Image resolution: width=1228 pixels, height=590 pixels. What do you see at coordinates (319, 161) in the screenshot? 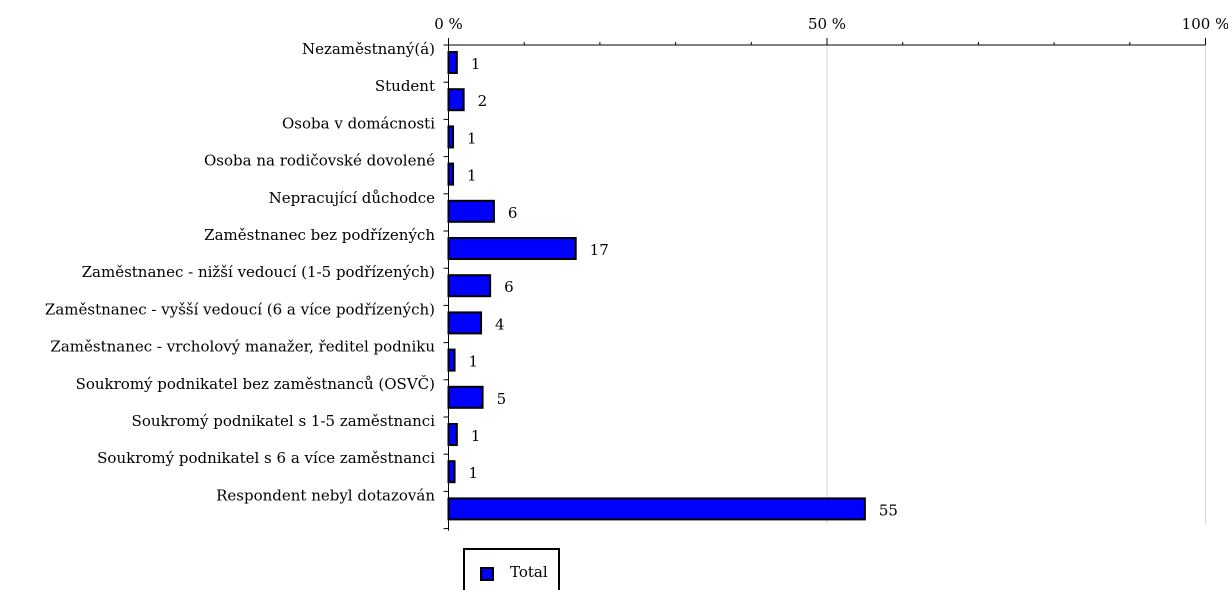
I see `category-label: Osoba na rodičovské dovolené` at bounding box center [319, 161].